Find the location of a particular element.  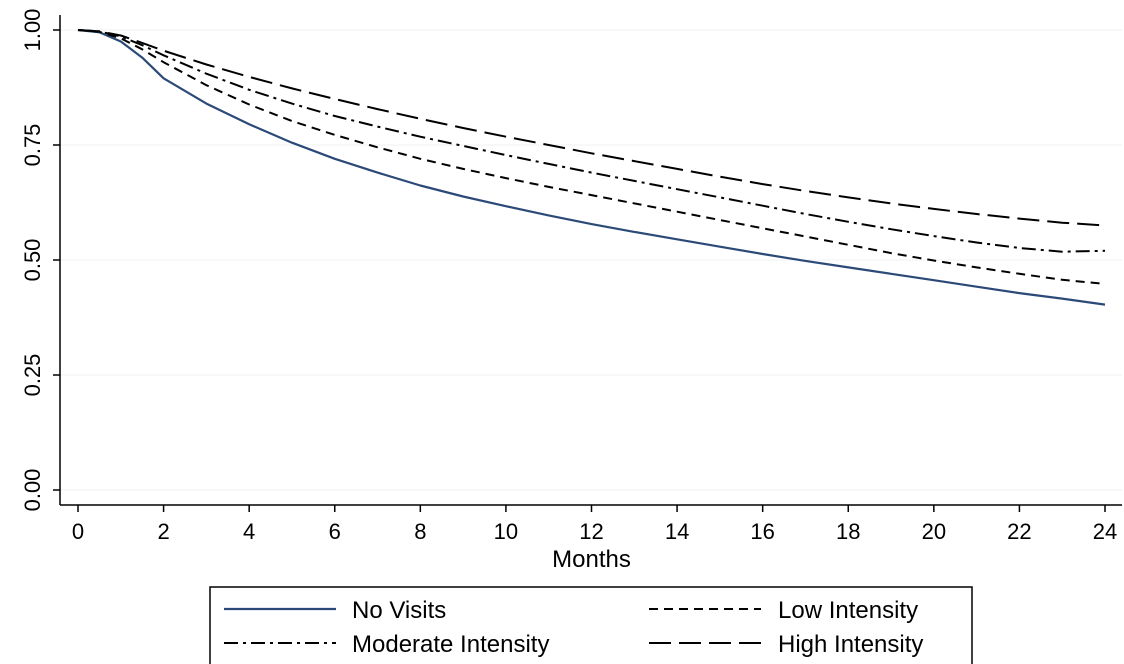

y-tick-label: 0.00 is located at coordinates (32, 490).